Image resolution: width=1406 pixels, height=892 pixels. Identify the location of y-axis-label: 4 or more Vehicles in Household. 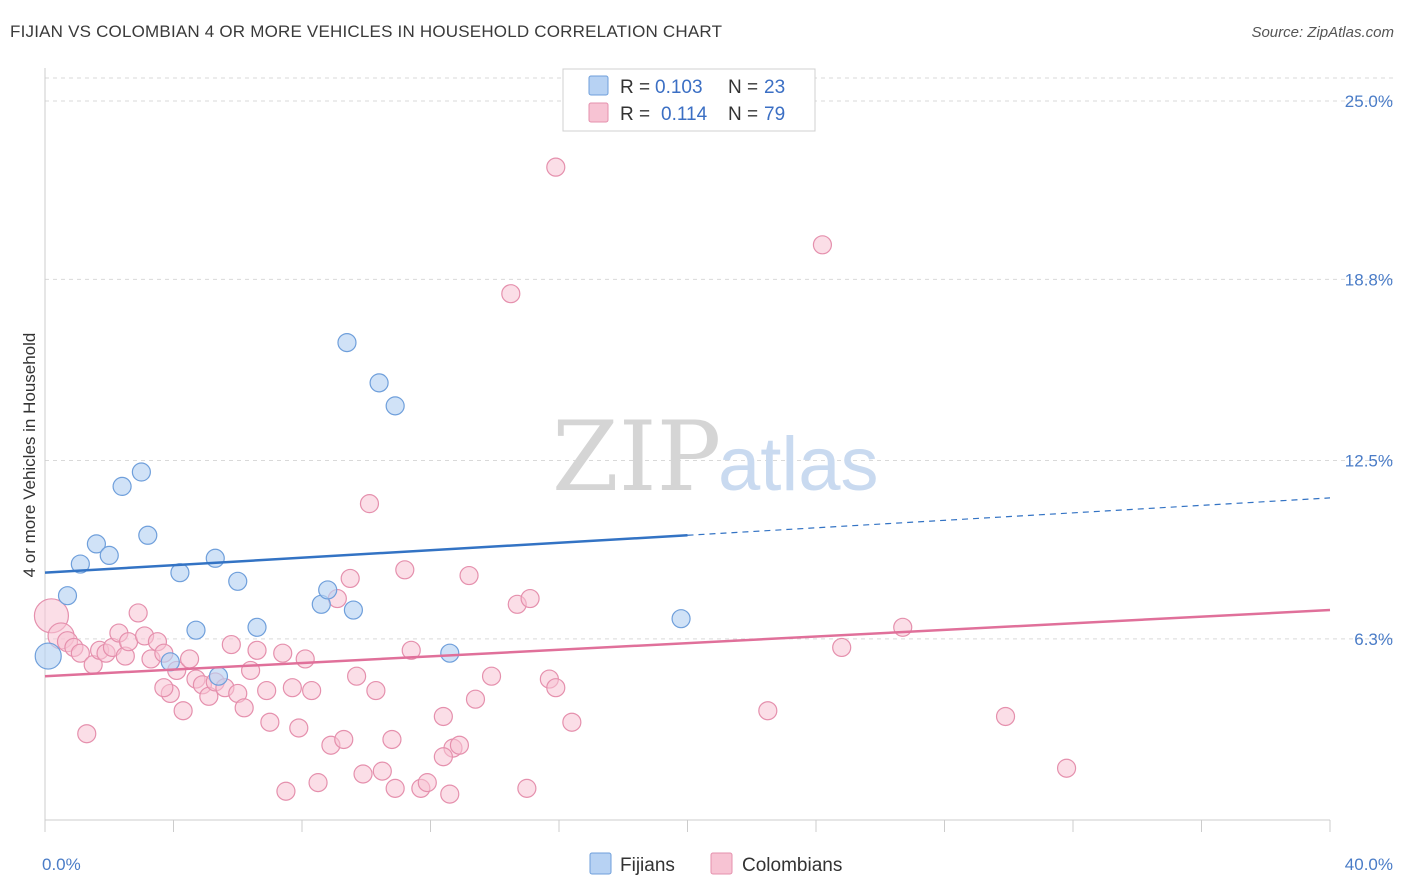
(29, 455).